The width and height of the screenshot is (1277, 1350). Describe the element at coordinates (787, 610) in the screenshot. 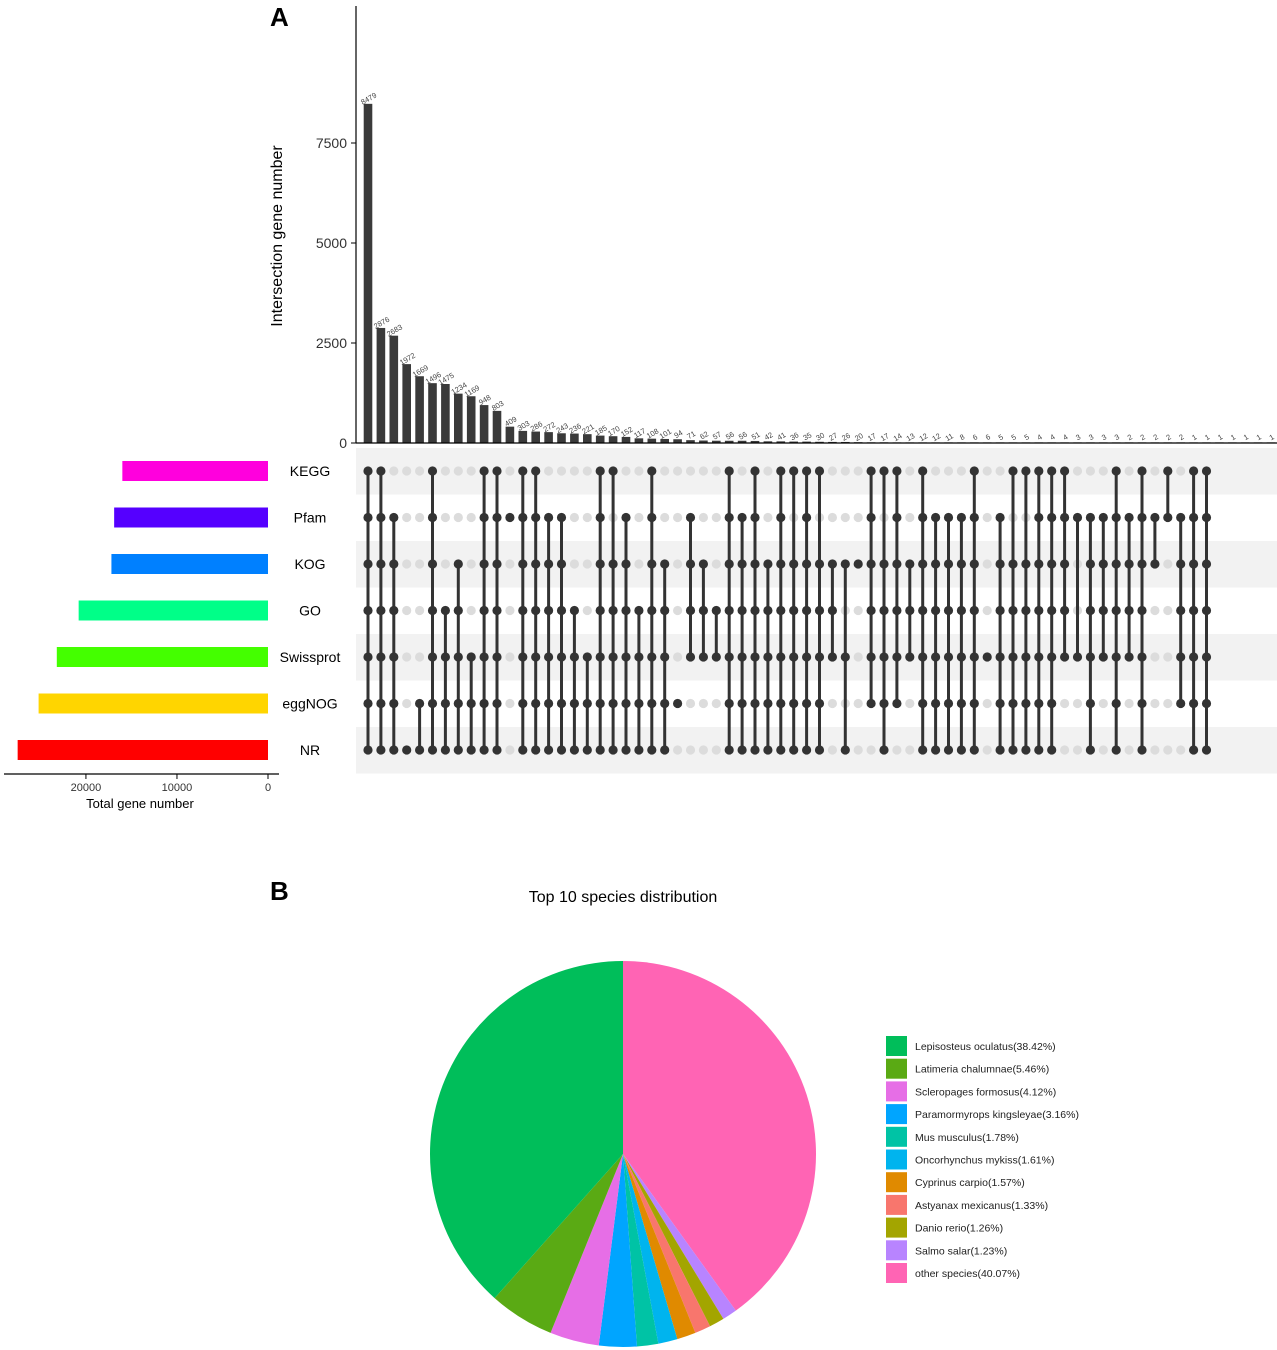

I see `intersection-matrix` at that location.